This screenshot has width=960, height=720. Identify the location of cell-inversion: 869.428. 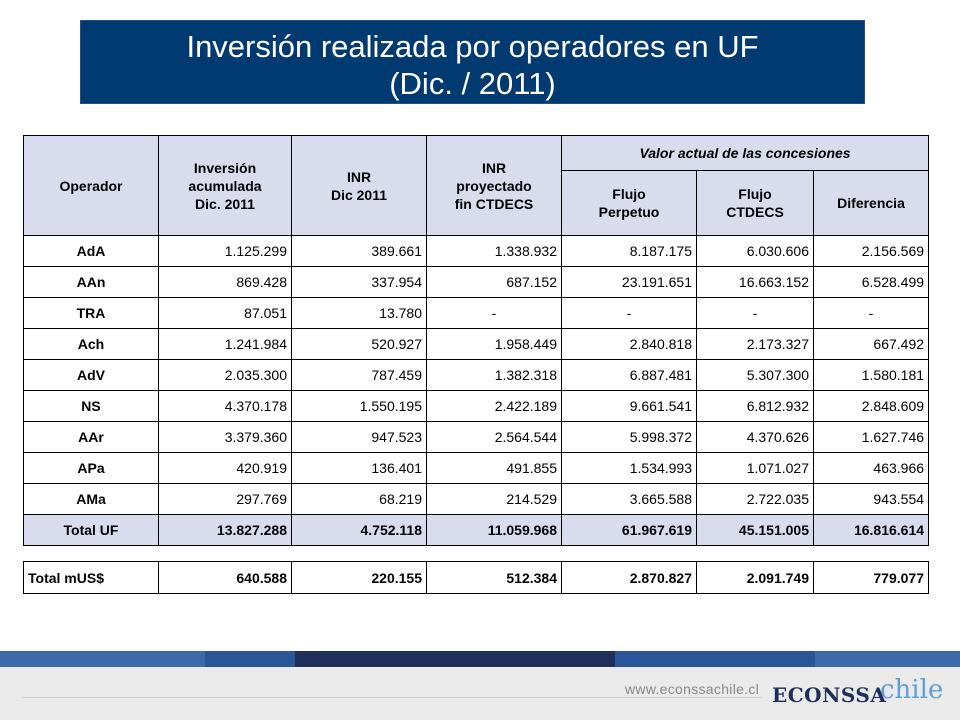
(225, 282).